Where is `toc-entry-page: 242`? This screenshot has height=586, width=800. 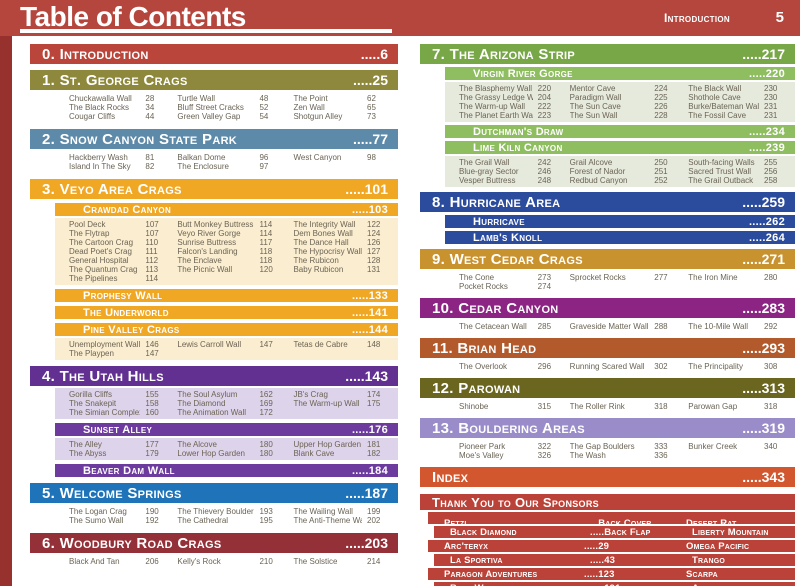
toc-entry-page: 242 is located at coordinates (544, 162).